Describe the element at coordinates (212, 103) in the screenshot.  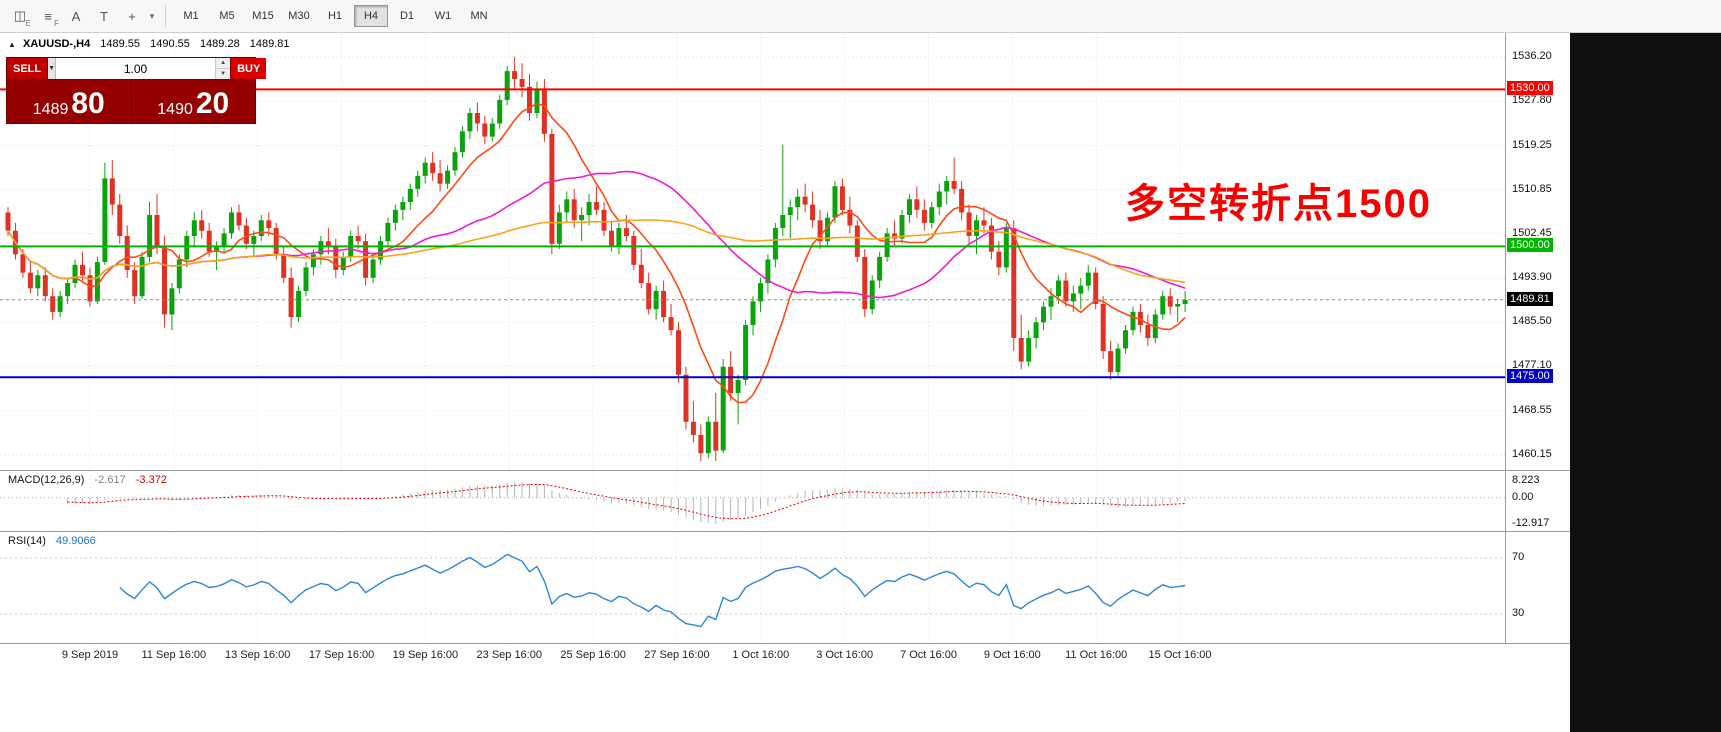
I see `buy-price-pips: 20` at that location.